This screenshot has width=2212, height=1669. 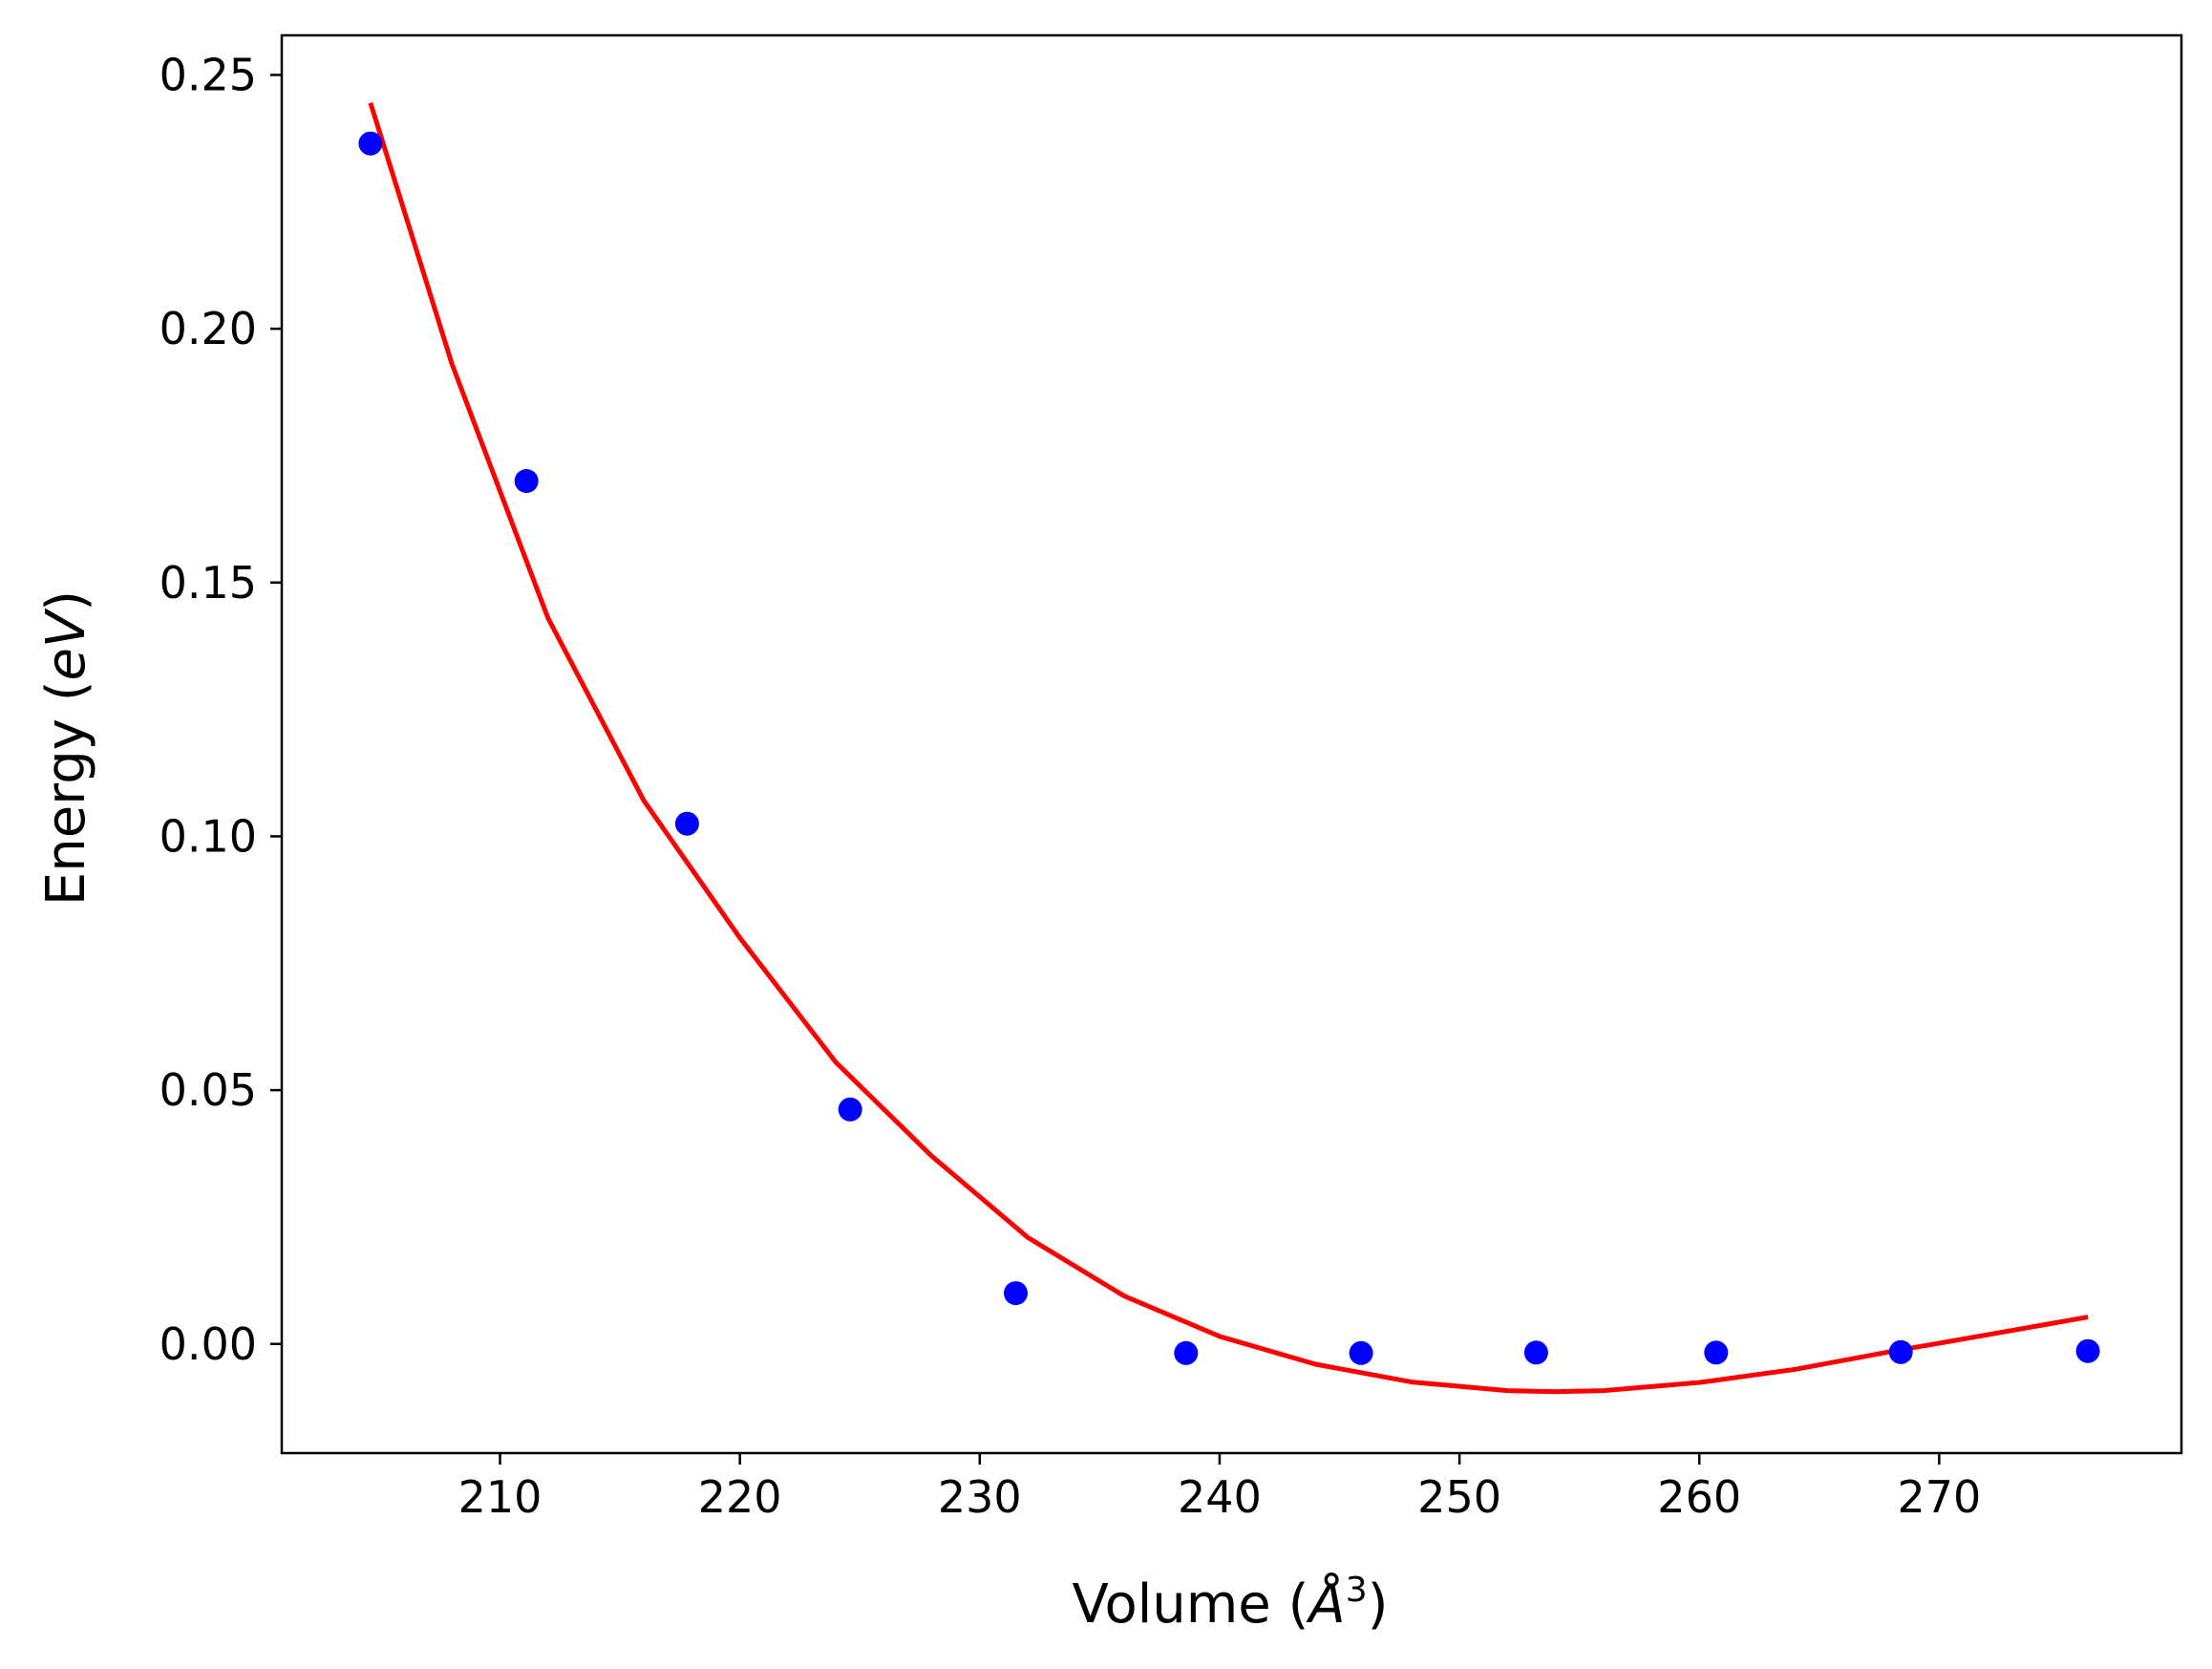 What do you see at coordinates (1459, 1497) in the screenshot?
I see `x-tick-label: 250` at bounding box center [1459, 1497].